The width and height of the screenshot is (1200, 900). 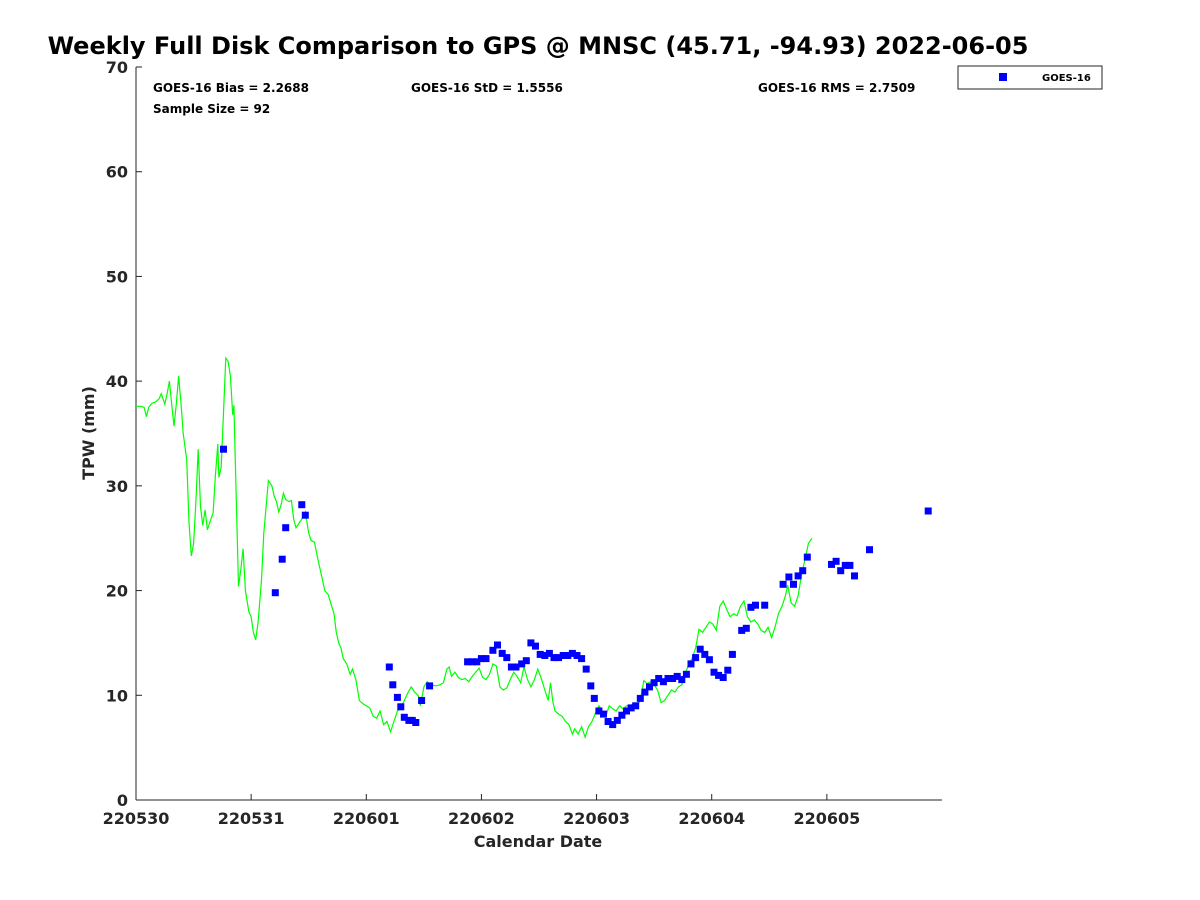 I want to click on rms-stat: GOES-16 RMS = 2.7509, so click(x=836, y=88).